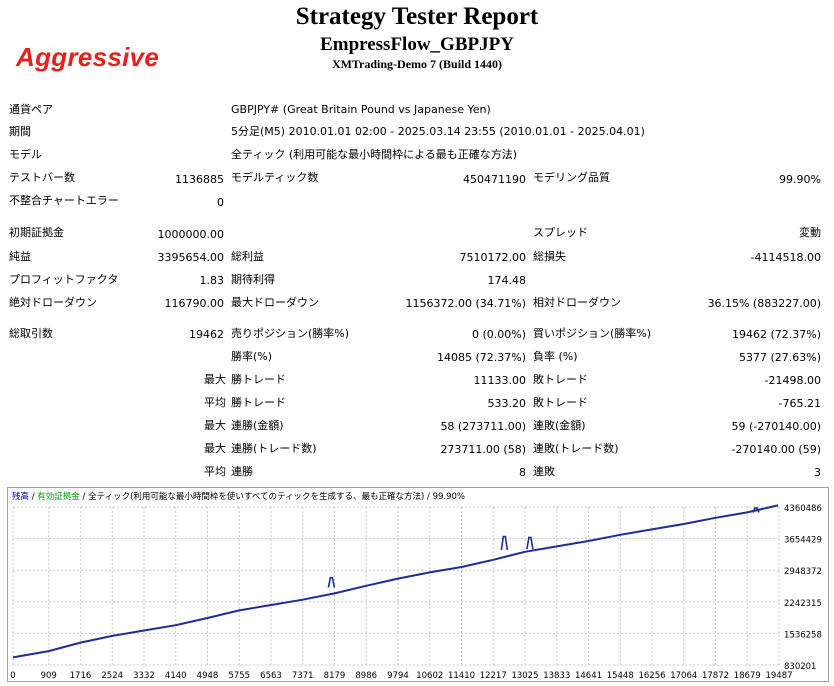  Describe the element at coordinates (776, 334) in the screenshot. I see `long-positions-value: 19462 (72.37%)` at that location.